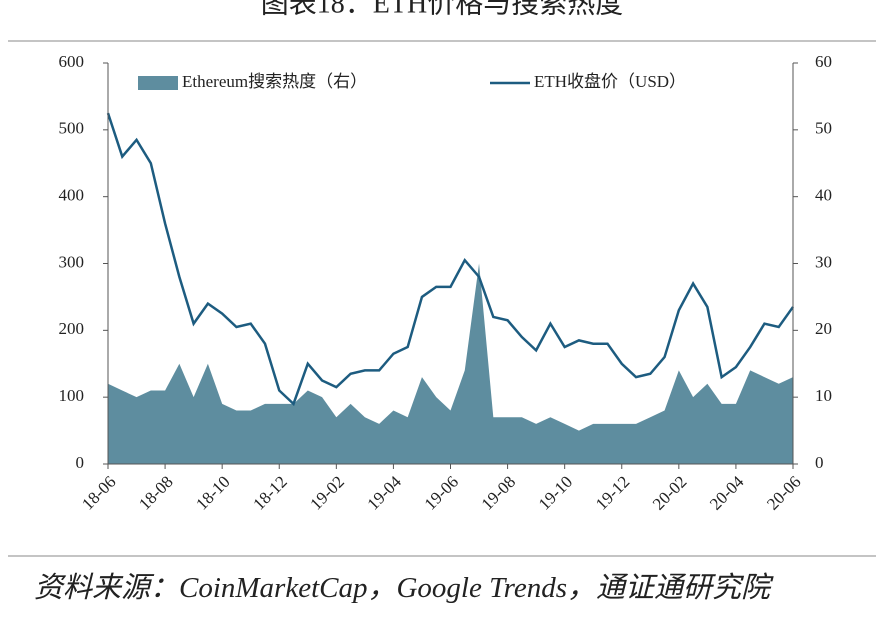 This screenshot has width=884, height=639. I want to click on y2-tick-label: 0, so click(819, 462).